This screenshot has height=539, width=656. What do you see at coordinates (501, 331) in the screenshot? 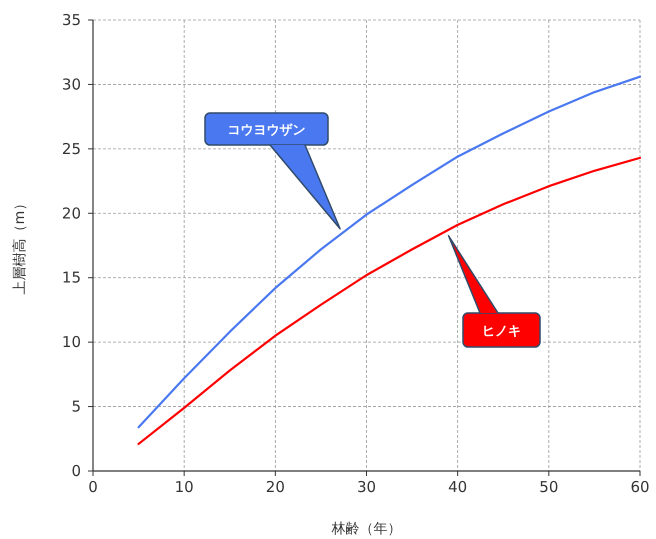
I see `text: ヒノキ` at bounding box center [501, 331].